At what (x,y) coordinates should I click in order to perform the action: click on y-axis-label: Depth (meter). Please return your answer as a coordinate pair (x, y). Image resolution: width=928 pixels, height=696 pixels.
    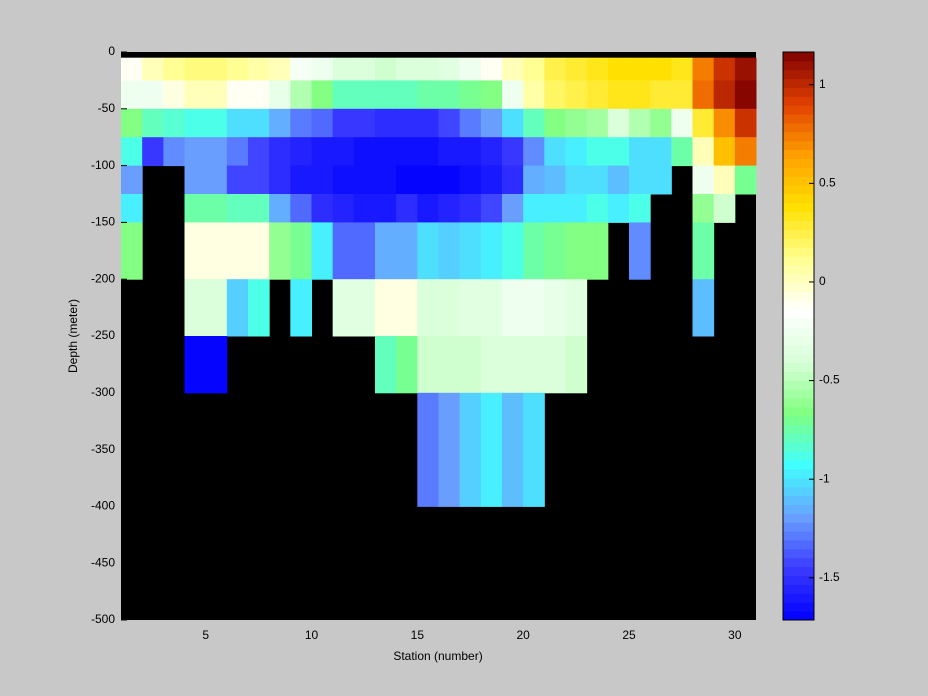
    Looking at the image, I should click on (73, 336).